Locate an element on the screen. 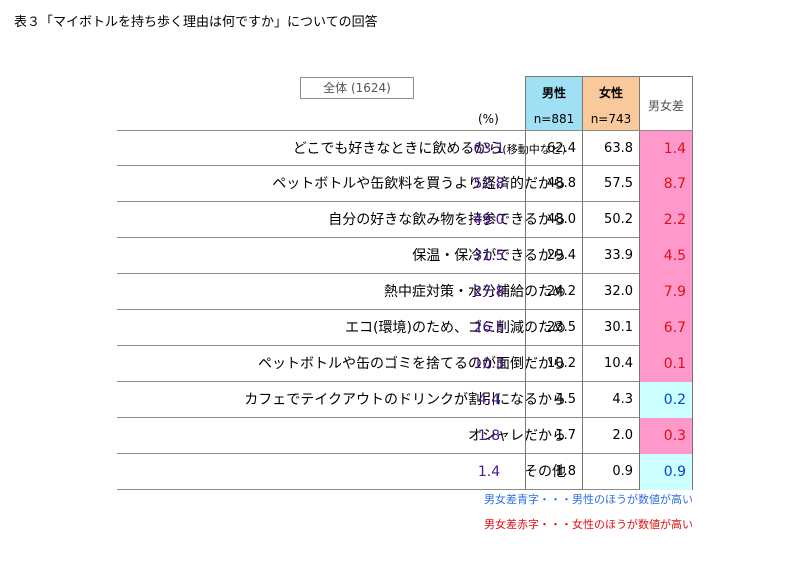 The height and width of the screenshot is (575, 810). row-label: オシャレだから is located at coordinates (517, 436).